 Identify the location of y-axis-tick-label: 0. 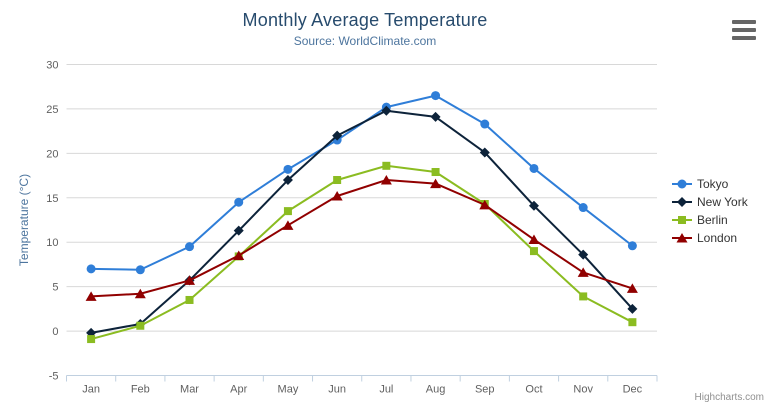
(55, 332).